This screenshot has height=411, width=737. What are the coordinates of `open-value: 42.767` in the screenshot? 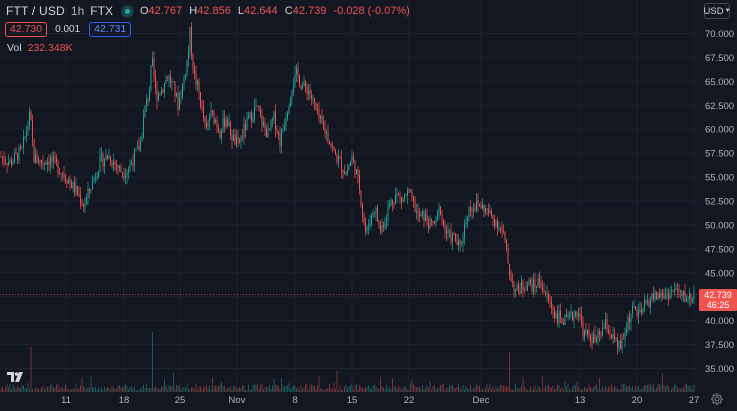 It's located at (165, 11).